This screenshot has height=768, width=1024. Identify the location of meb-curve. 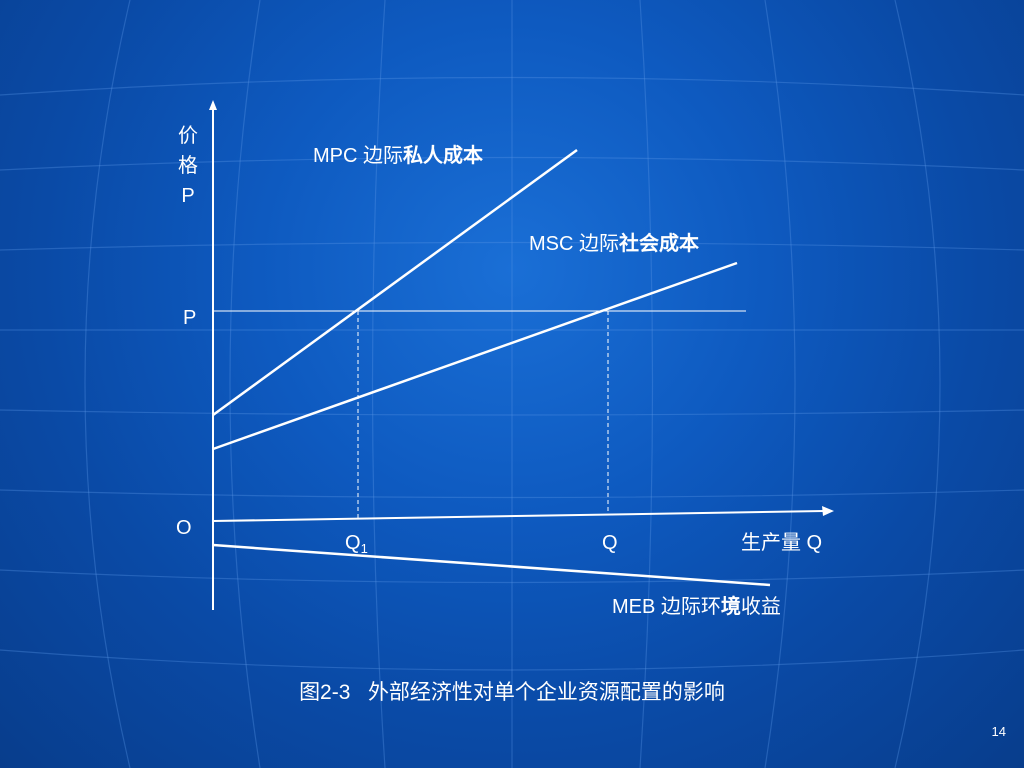
(491, 565).